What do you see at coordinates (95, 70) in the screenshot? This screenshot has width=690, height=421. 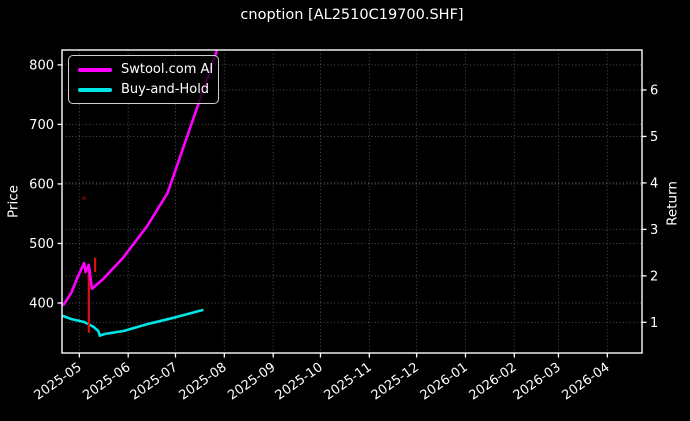 I see `swtool-line-swatch` at bounding box center [95, 70].